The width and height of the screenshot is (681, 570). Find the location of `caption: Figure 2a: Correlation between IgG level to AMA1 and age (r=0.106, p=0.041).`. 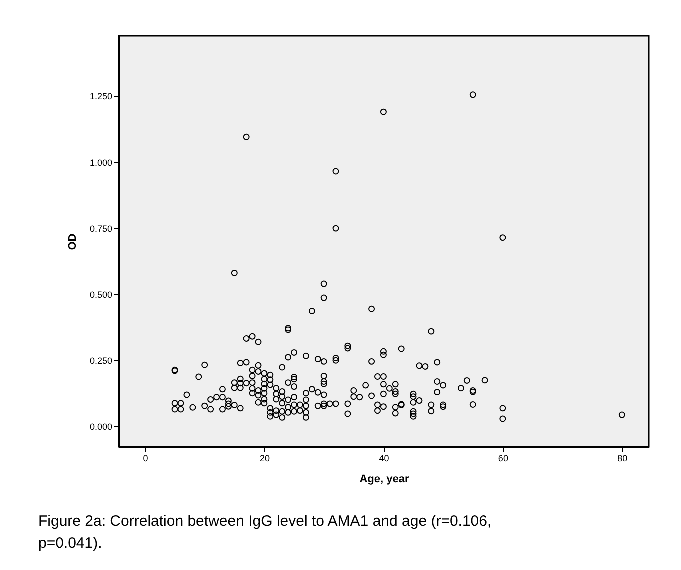

caption: Figure 2a: Correlation between IgG level to AMA1 and age (r=0.106, p=0.041). is located at coordinates (265, 532).